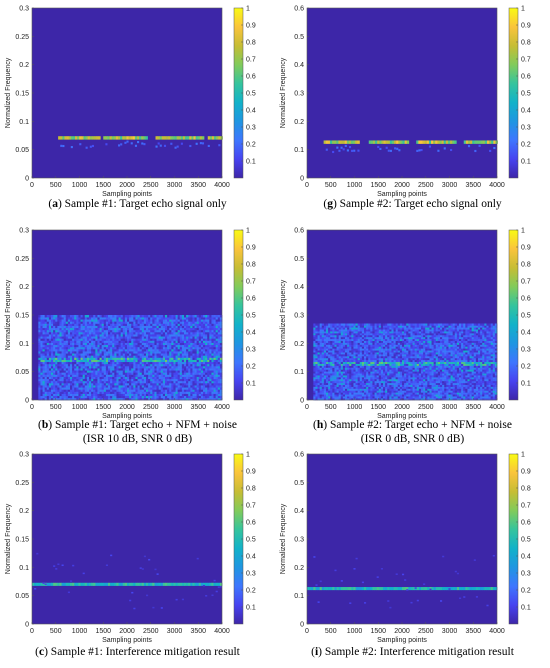 This screenshot has height=668, width=550. Describe the element at coordinates (283, 92) in the screenshot. I see `y-axis-label: Normalized Frequency` at that location.